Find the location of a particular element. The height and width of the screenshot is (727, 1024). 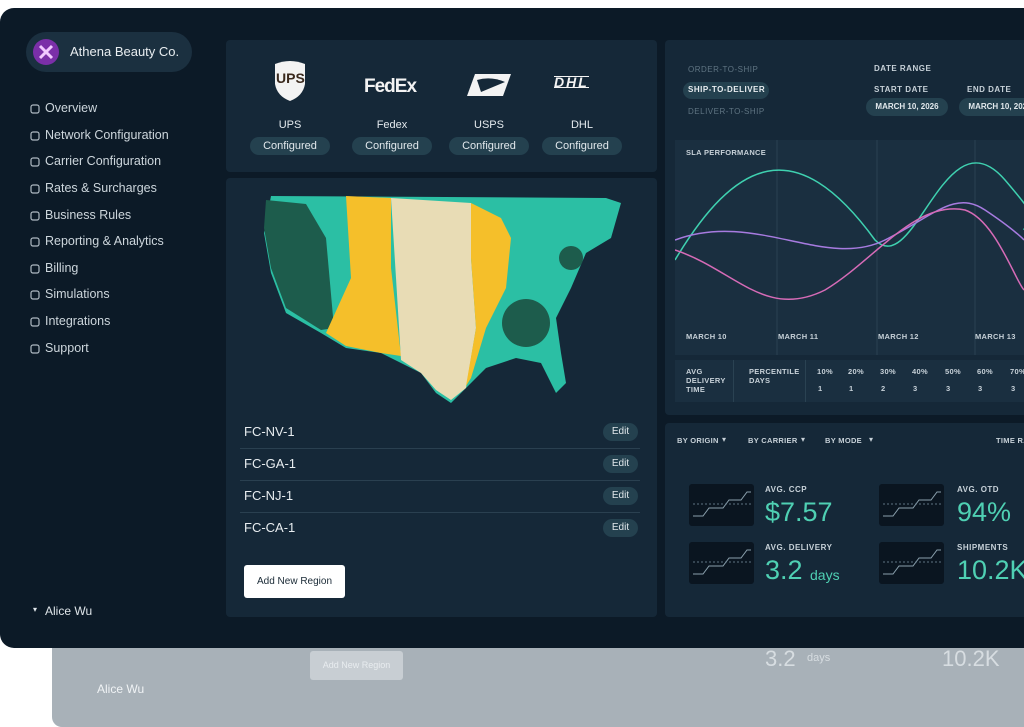

row-label: AVG DELIVERY TIME is located at coordinates (706, 380).